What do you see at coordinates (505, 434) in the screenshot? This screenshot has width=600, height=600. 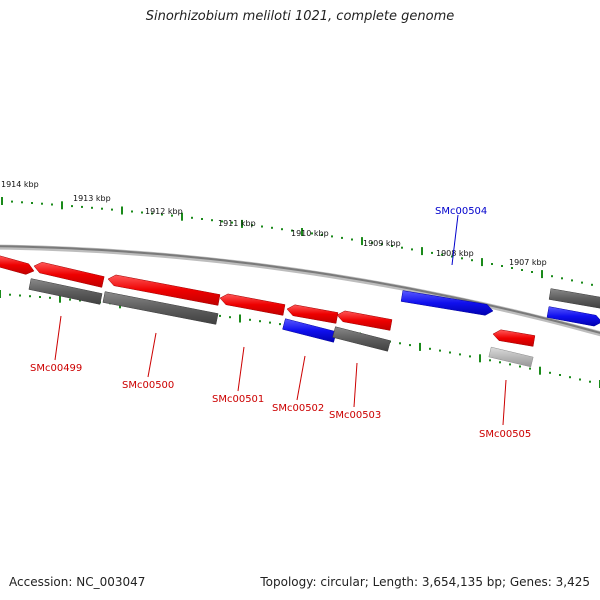 I see `gene-label: SMc00505` at bounding box center [505, 434].